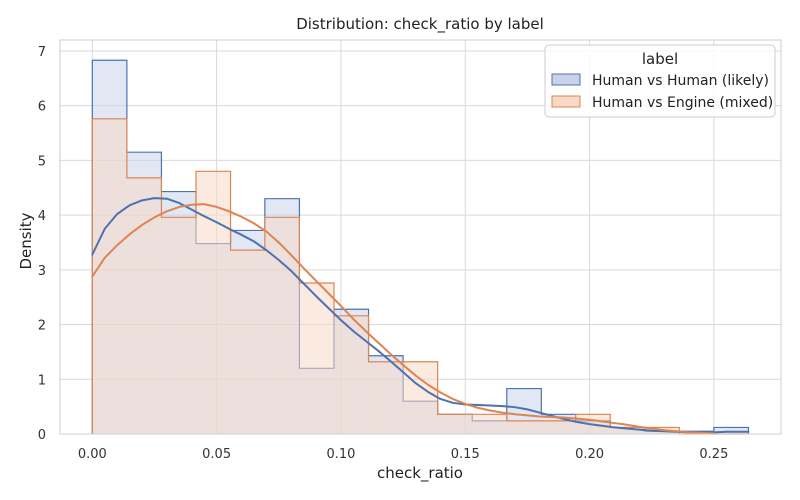  Describe the element at coordinates (42, 216) in the screenshot. I see `y-tick-label: 4` at that location.